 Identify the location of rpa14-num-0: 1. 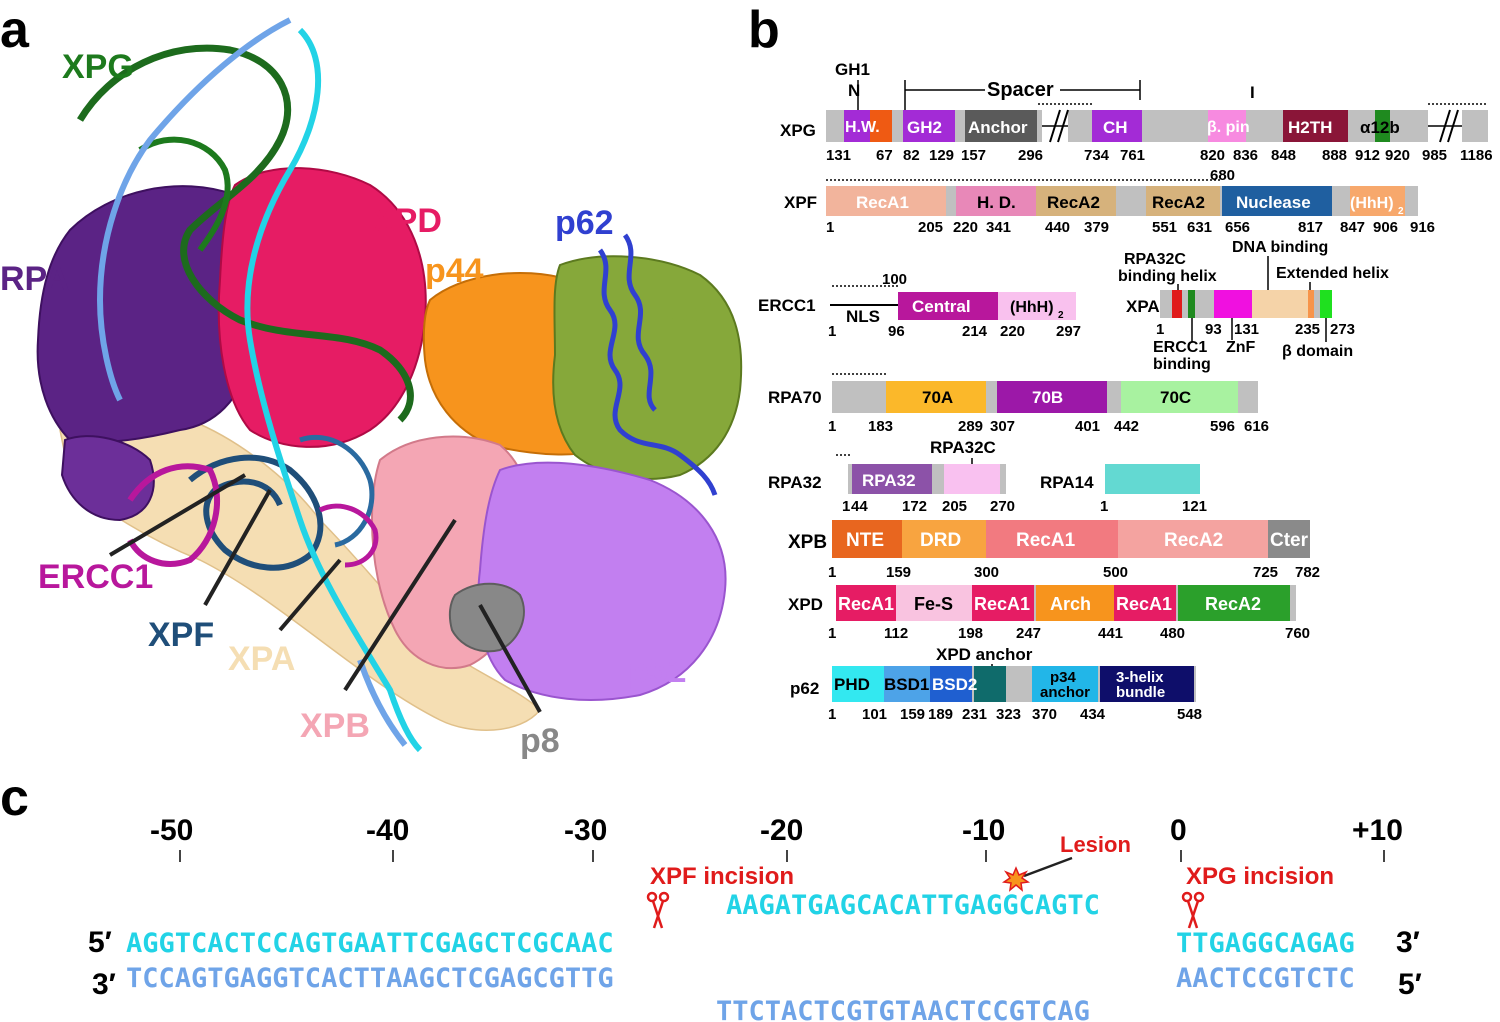
(1104, 506).